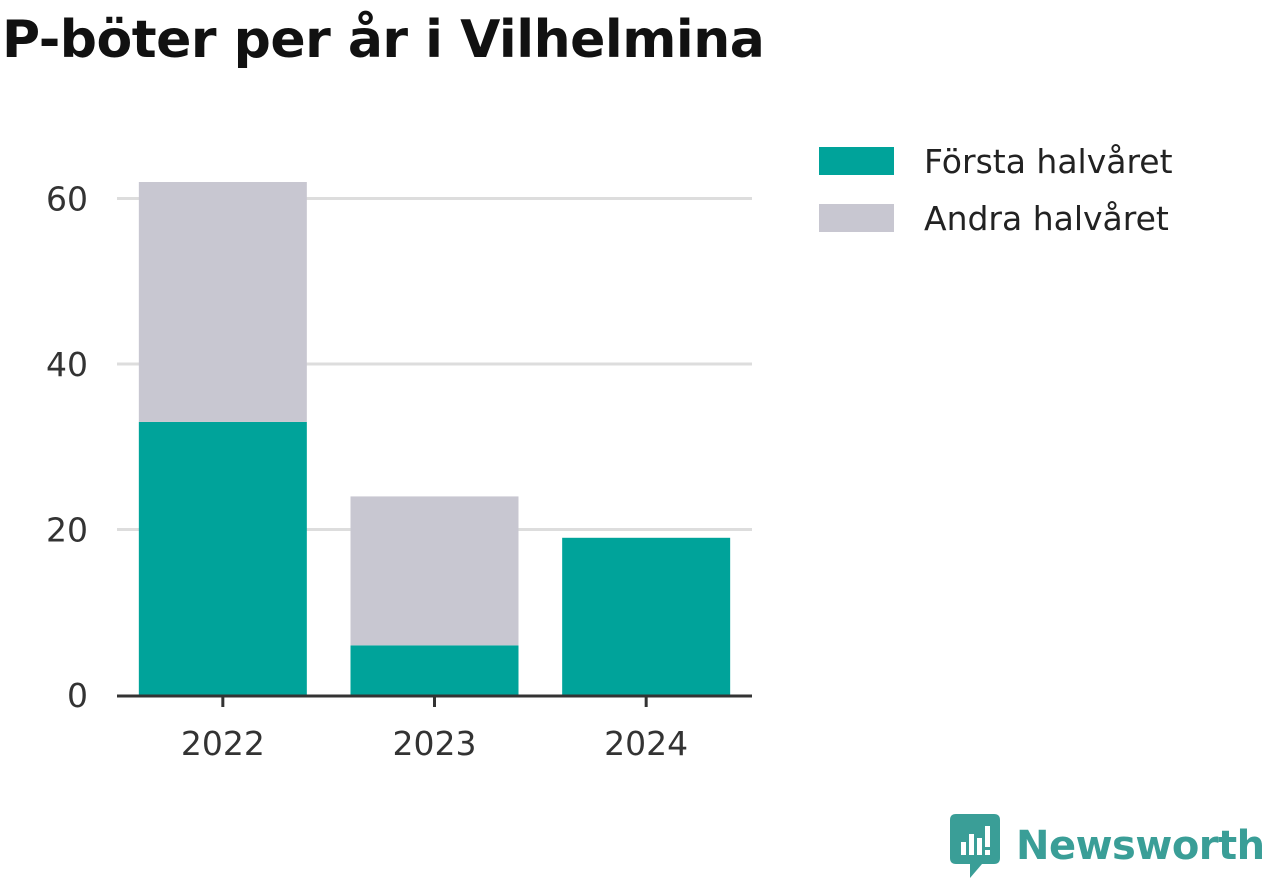 Image resolution: width=1262 pixels, height=879 pixels. Describe the element at coordinates (975, 846) in the screenshot. I see `newsworthy-logo-icon` at that location.